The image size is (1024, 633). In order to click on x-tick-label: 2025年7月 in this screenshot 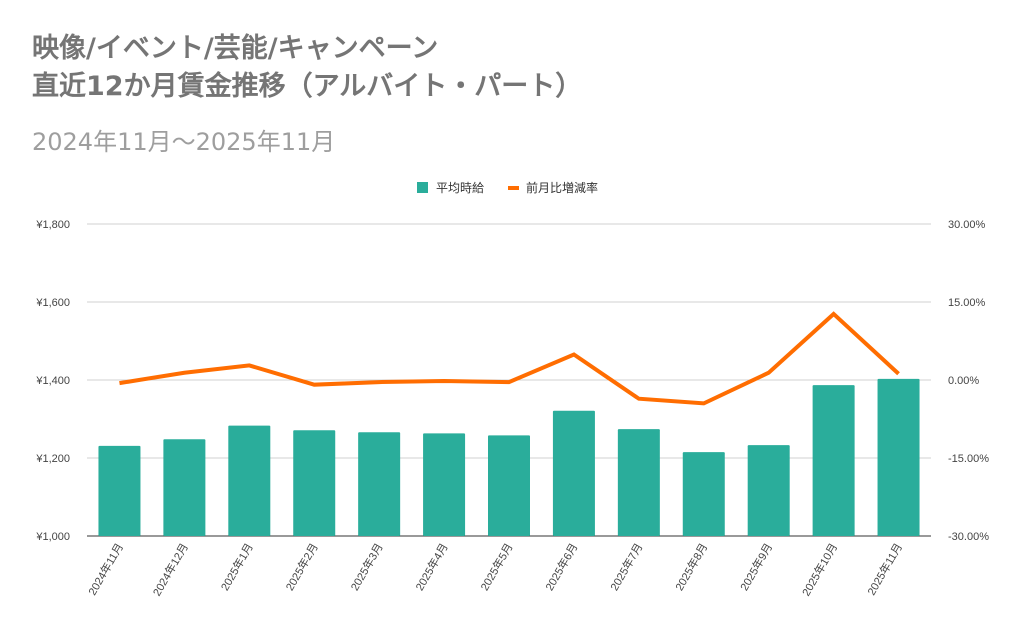, I will do `click(626, 567)`.